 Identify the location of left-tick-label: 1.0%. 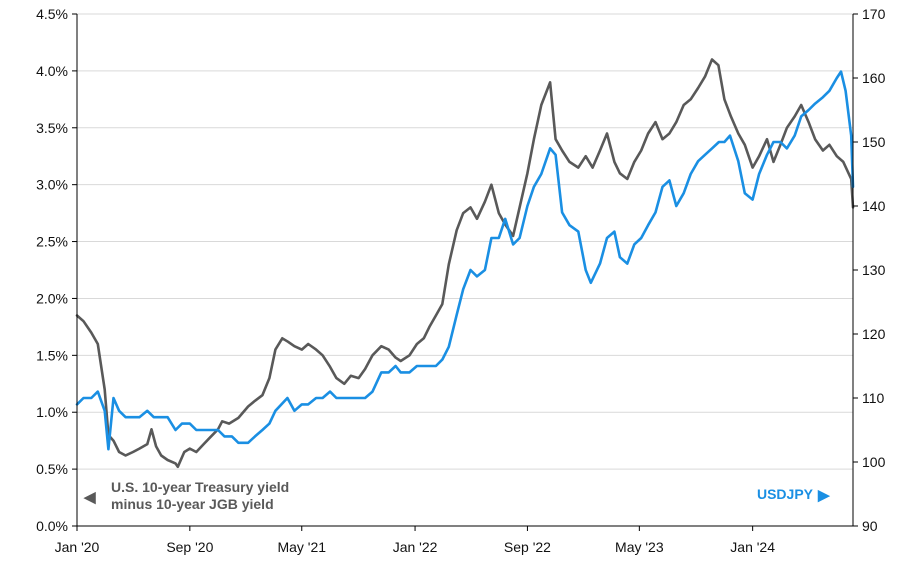
(52, 412).